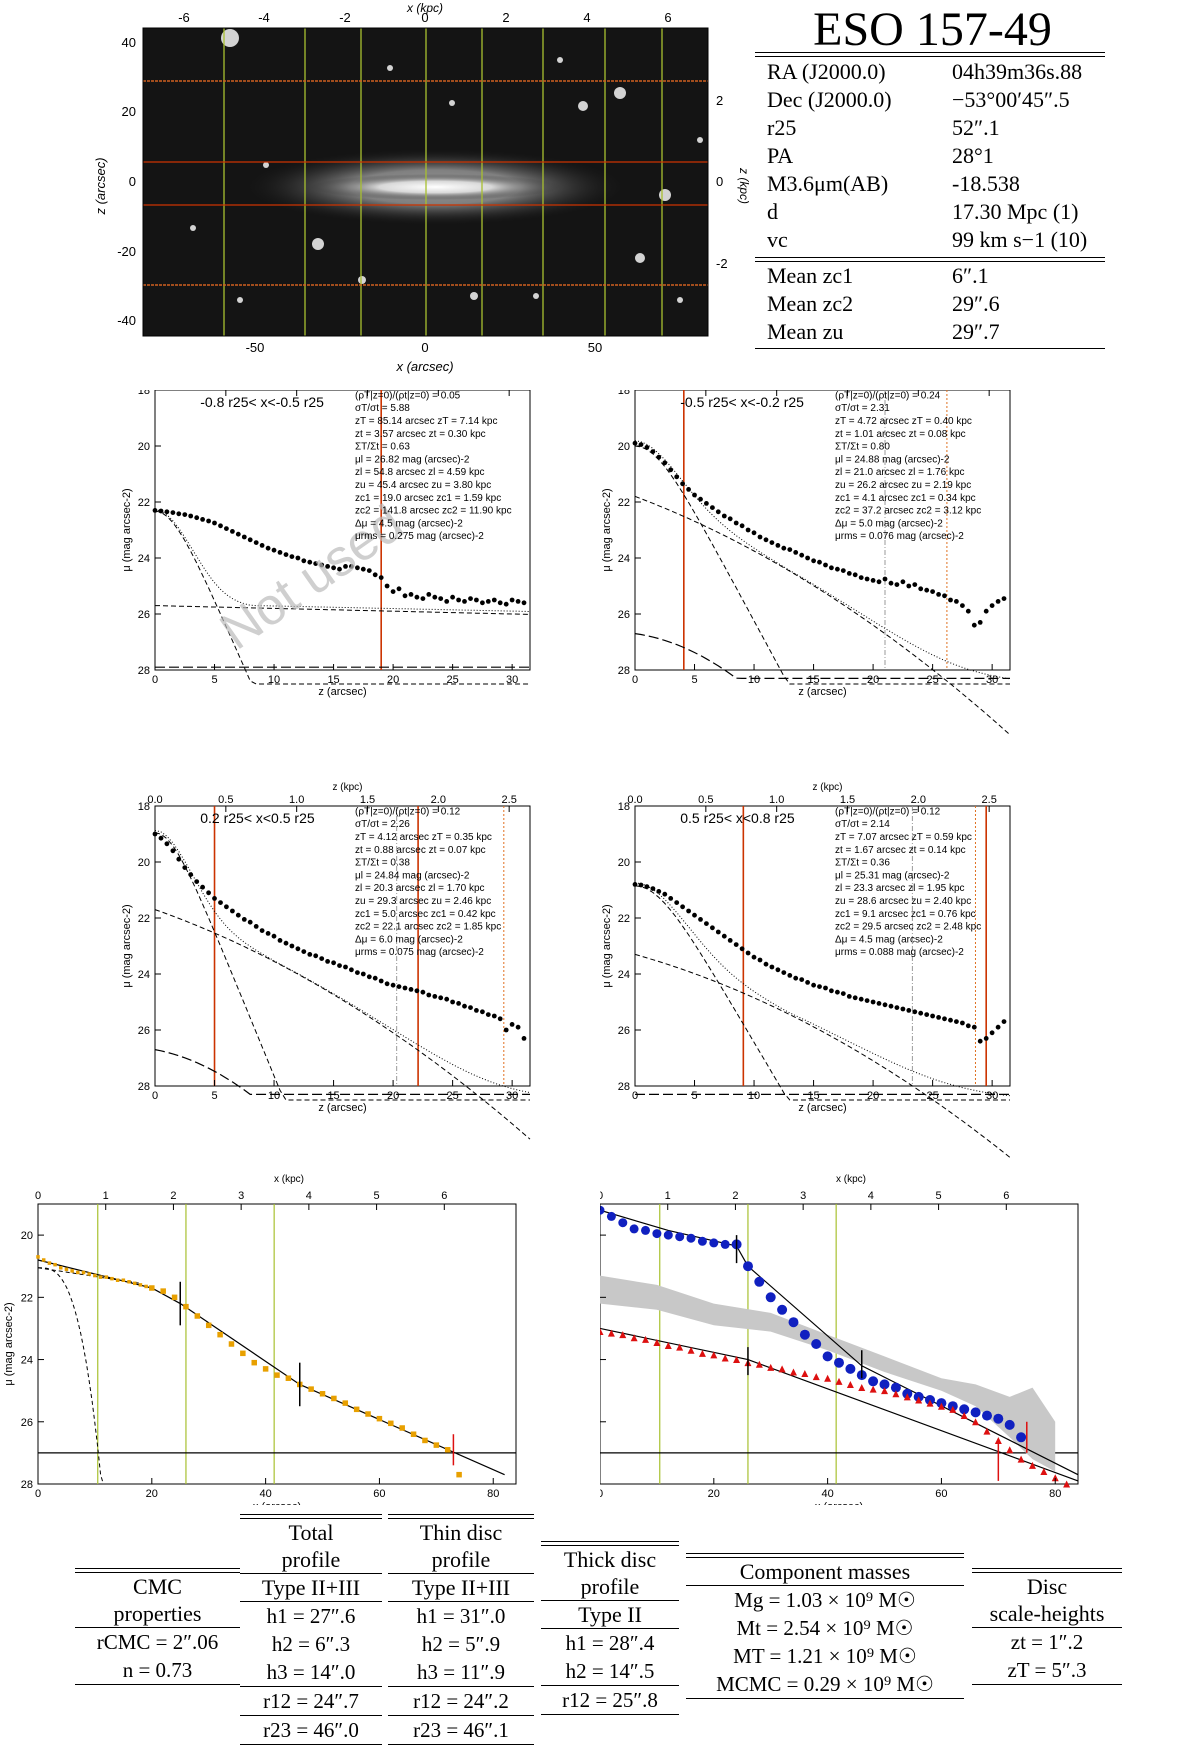  What do you see at coordinates (132, 181) in the screenshot?
I see `left-tick-label: 0` at bounding box center [132, 181].